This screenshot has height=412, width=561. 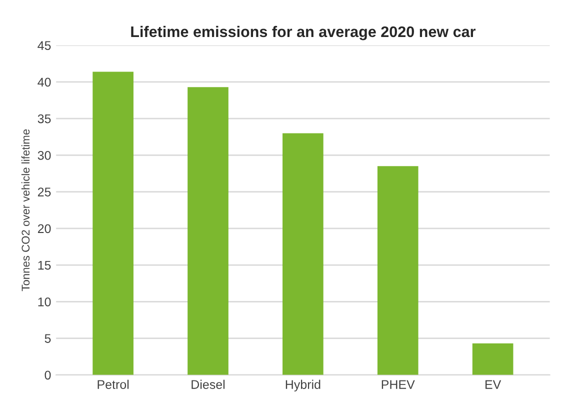 What do you see at coordinates (398, 384) in the screenshot?
I see `x-tick-label: PHEV` at bounding box center [398, 384].